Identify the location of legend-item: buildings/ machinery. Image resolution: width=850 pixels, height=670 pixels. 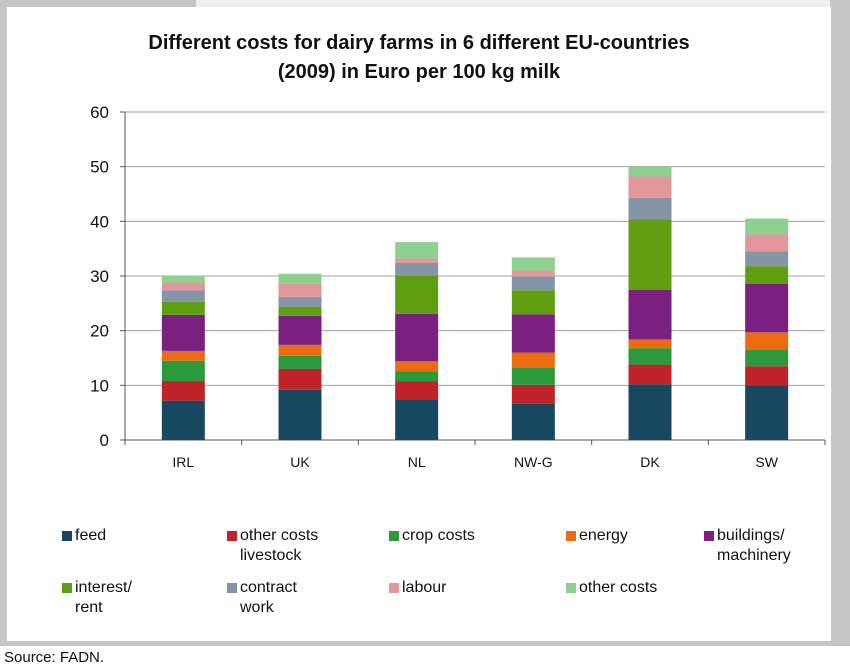
(747, 546).